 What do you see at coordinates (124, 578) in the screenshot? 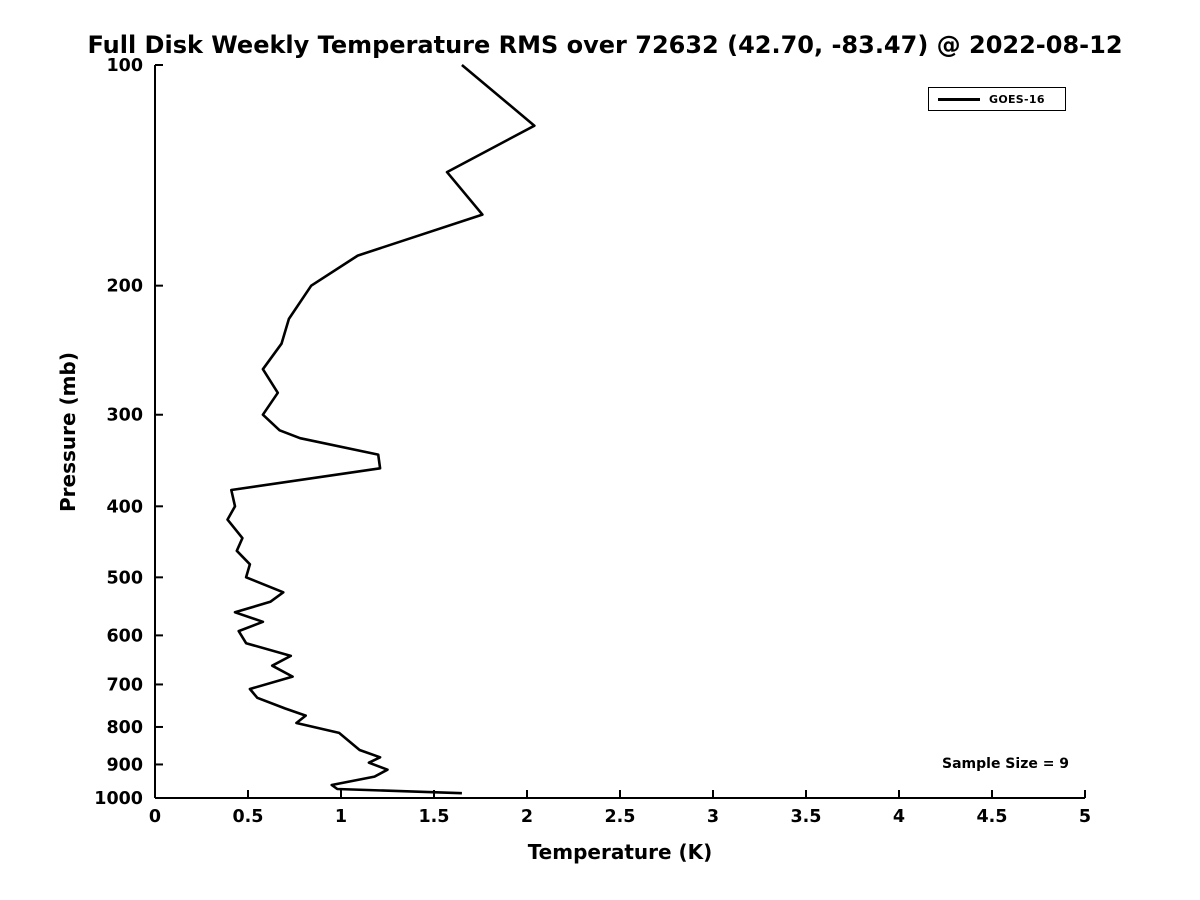
I see `y-tick-label: 500` at bounding box center [124, 578].